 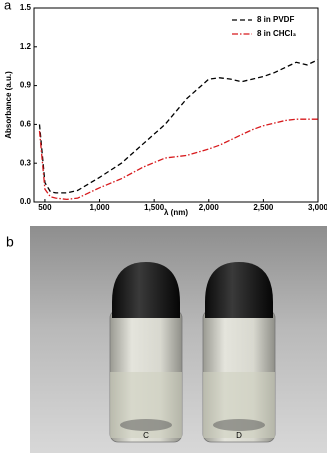 I want to click on y-tick-label: 0.6, so click(x=26, y=124).